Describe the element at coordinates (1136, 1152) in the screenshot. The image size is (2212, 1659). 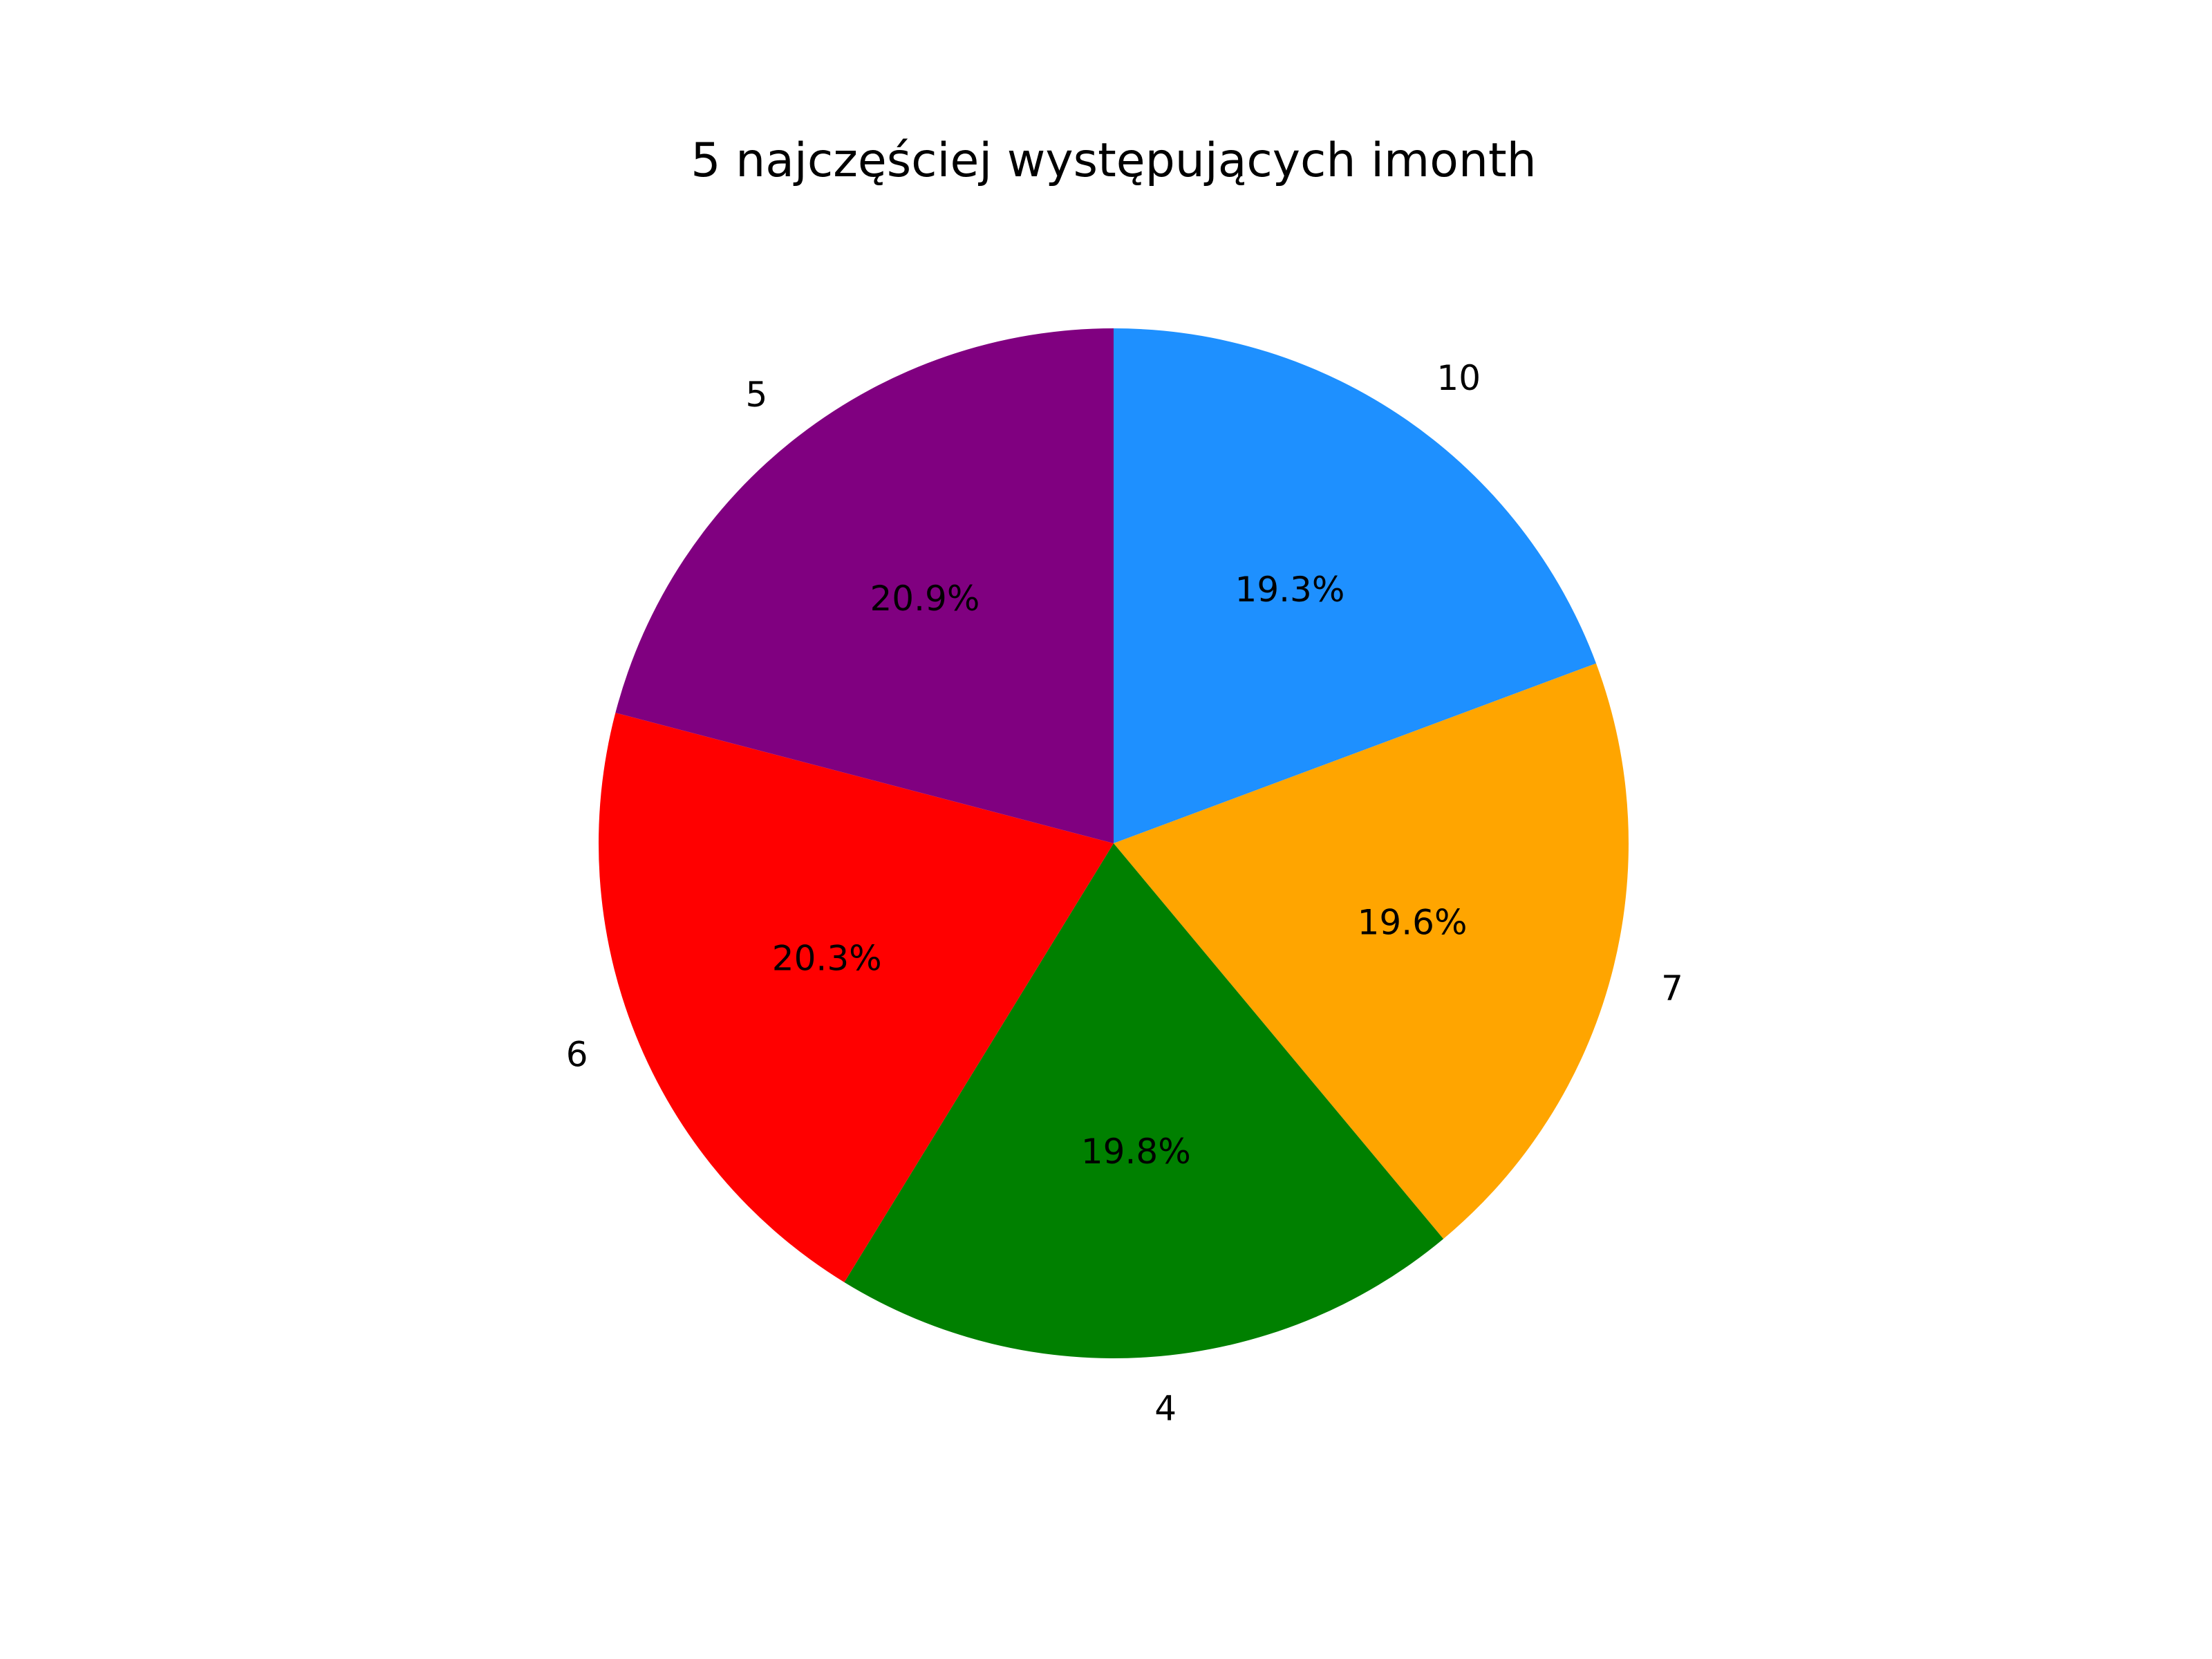
I see `slice-percent-label: 19.8%` at that location.